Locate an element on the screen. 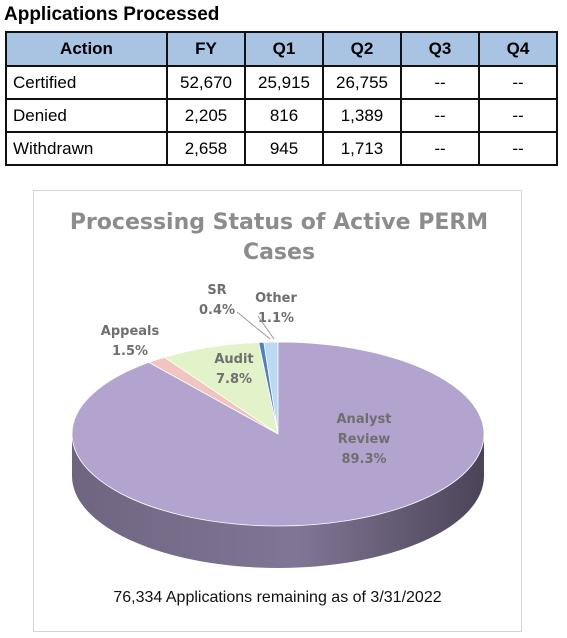  pie-value-audit: 7.8% is located at coordinates (234, 379).